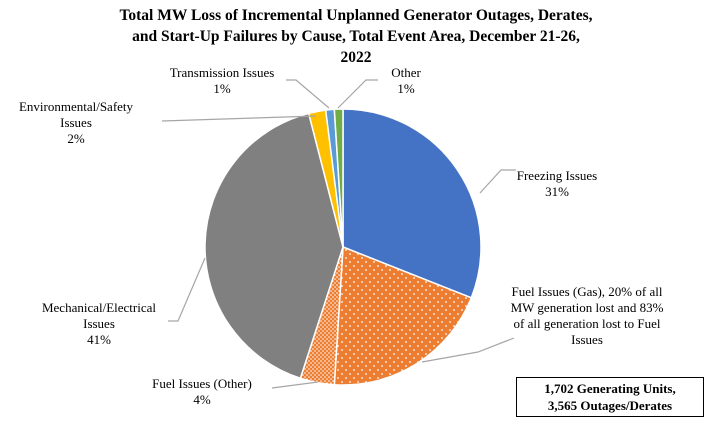 The image size is (712, 425). Describe the element at coordinates (202, 383) in the screenshot. I see `slice-name-label: Fuel Issues (Other)` at that location.